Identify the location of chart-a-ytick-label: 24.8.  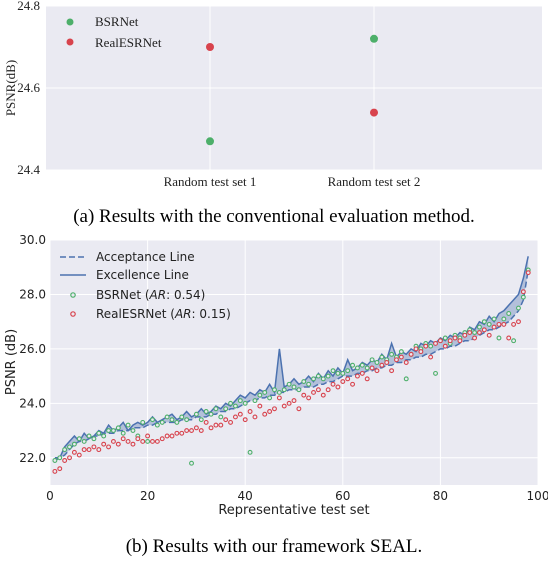
(28, 6).